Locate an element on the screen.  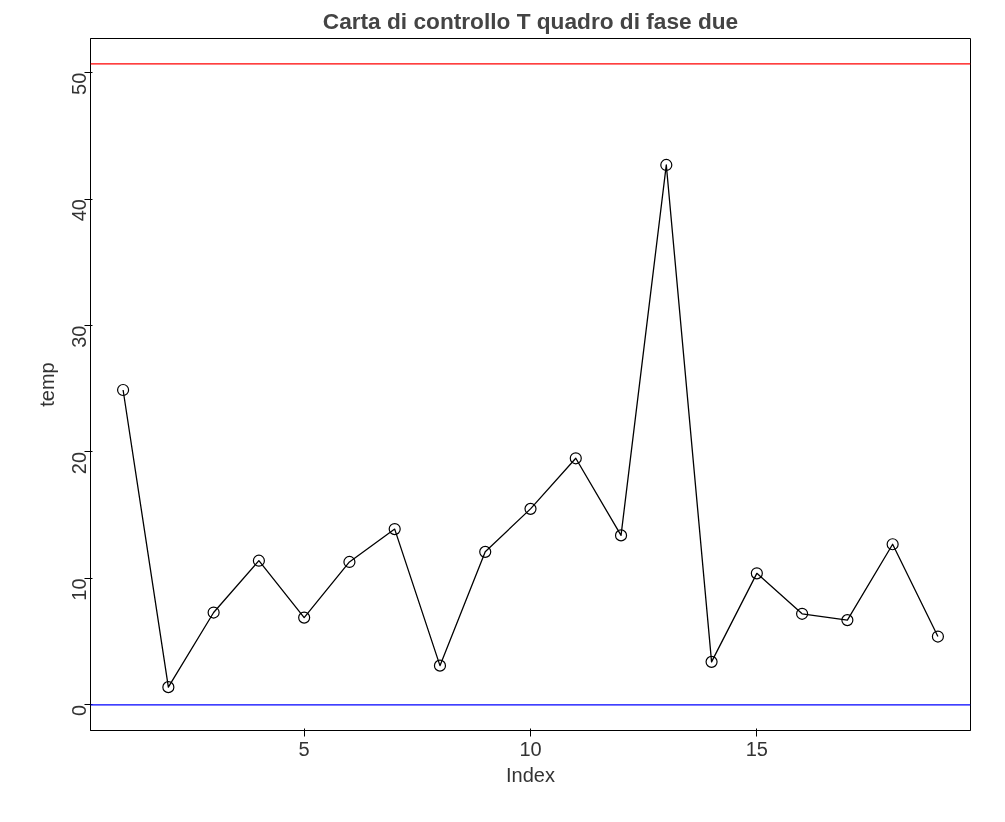
y-tick-label: 10 is located at coordinates (79, 589).